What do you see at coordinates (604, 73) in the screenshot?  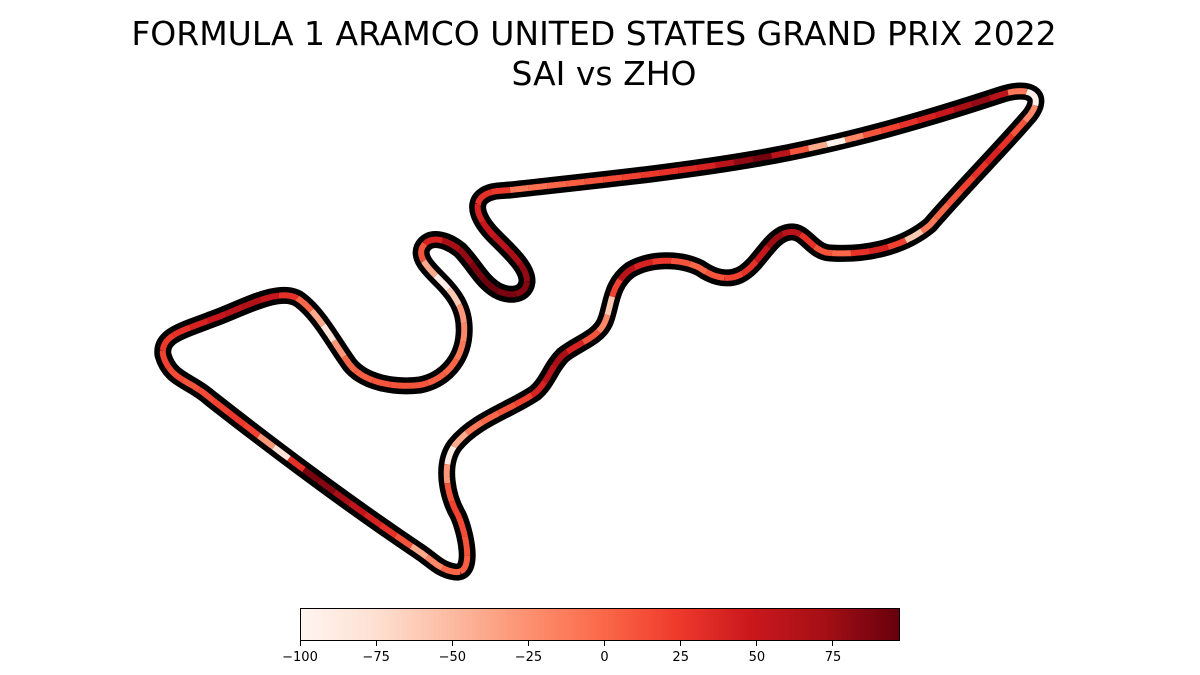 I see `chart-title-line-2: SAI vs ZHO` at bounding box center [604, 73].